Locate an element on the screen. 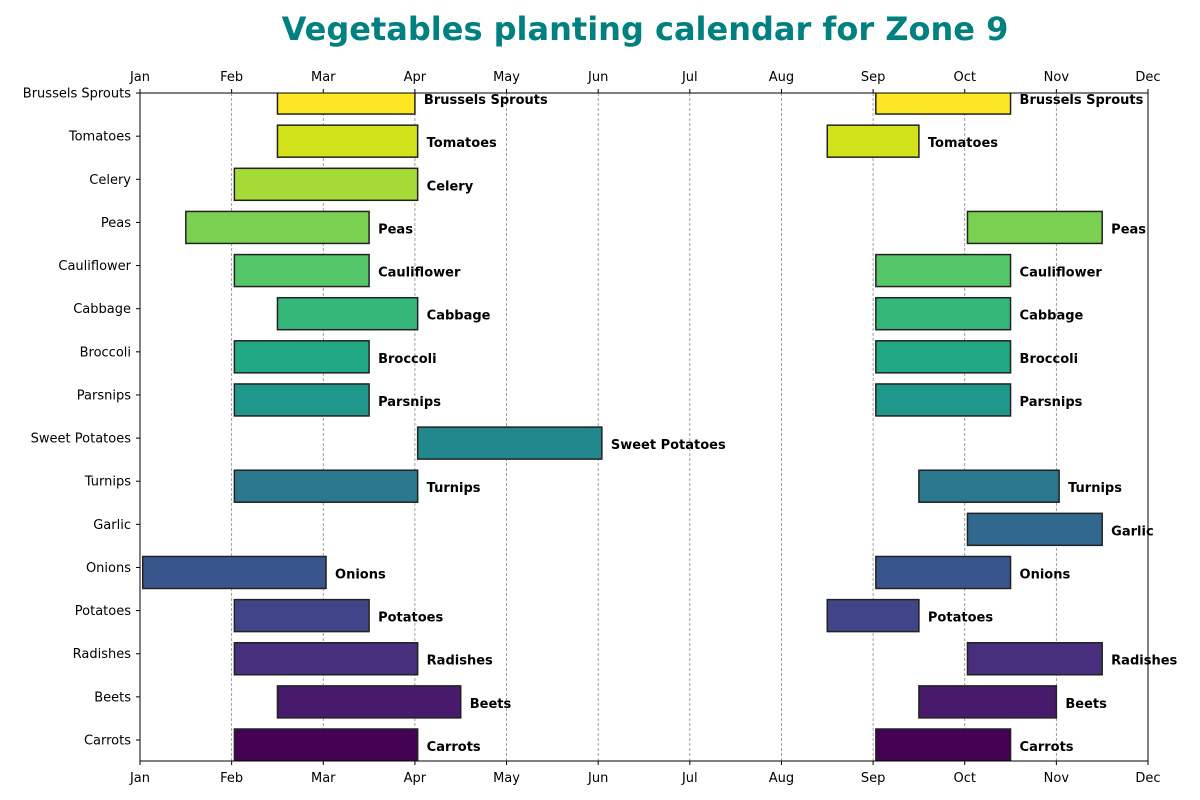  x-tick-label-top: Jul is located at coordinates (689, 77).